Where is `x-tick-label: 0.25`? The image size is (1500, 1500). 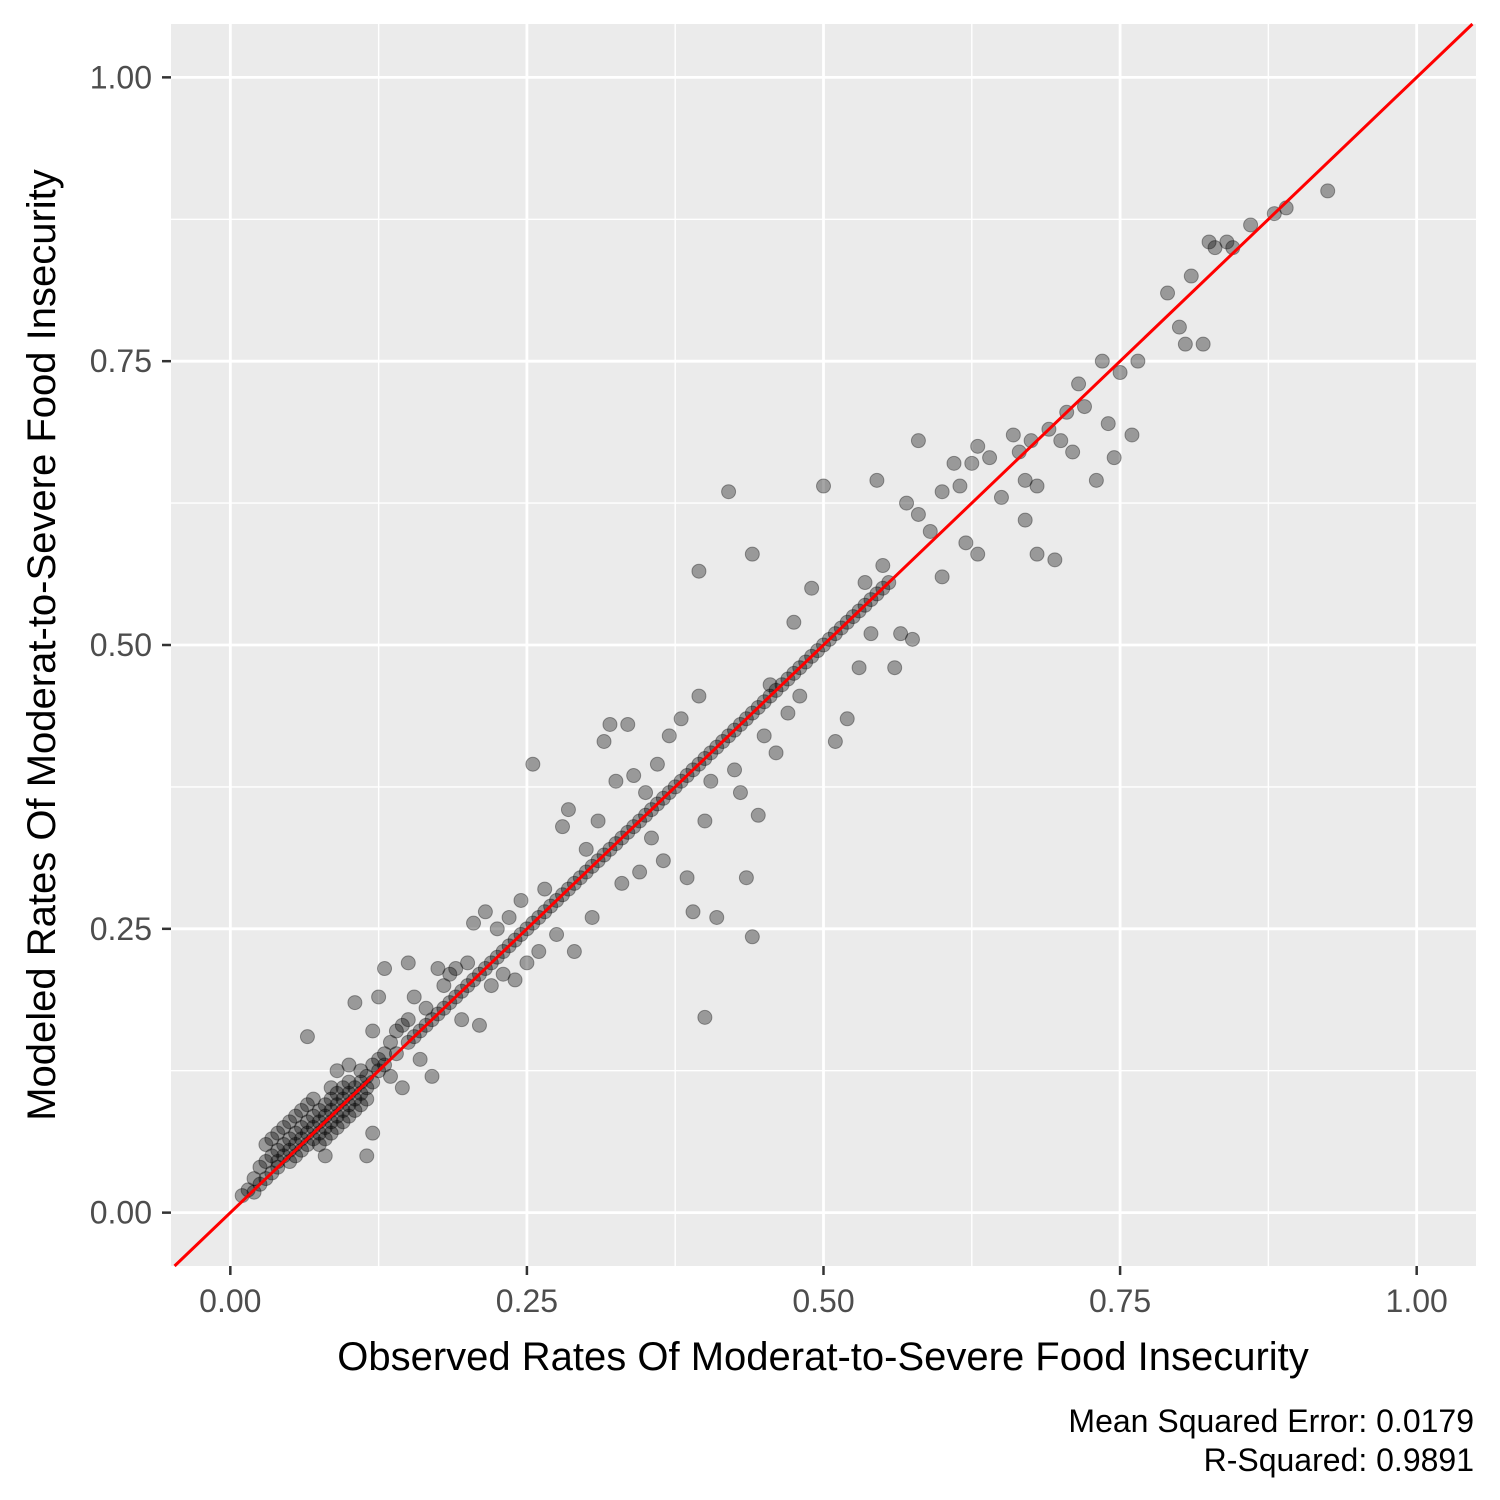
x-tick-label: 0.25 is located at coordinates (527, 1301).